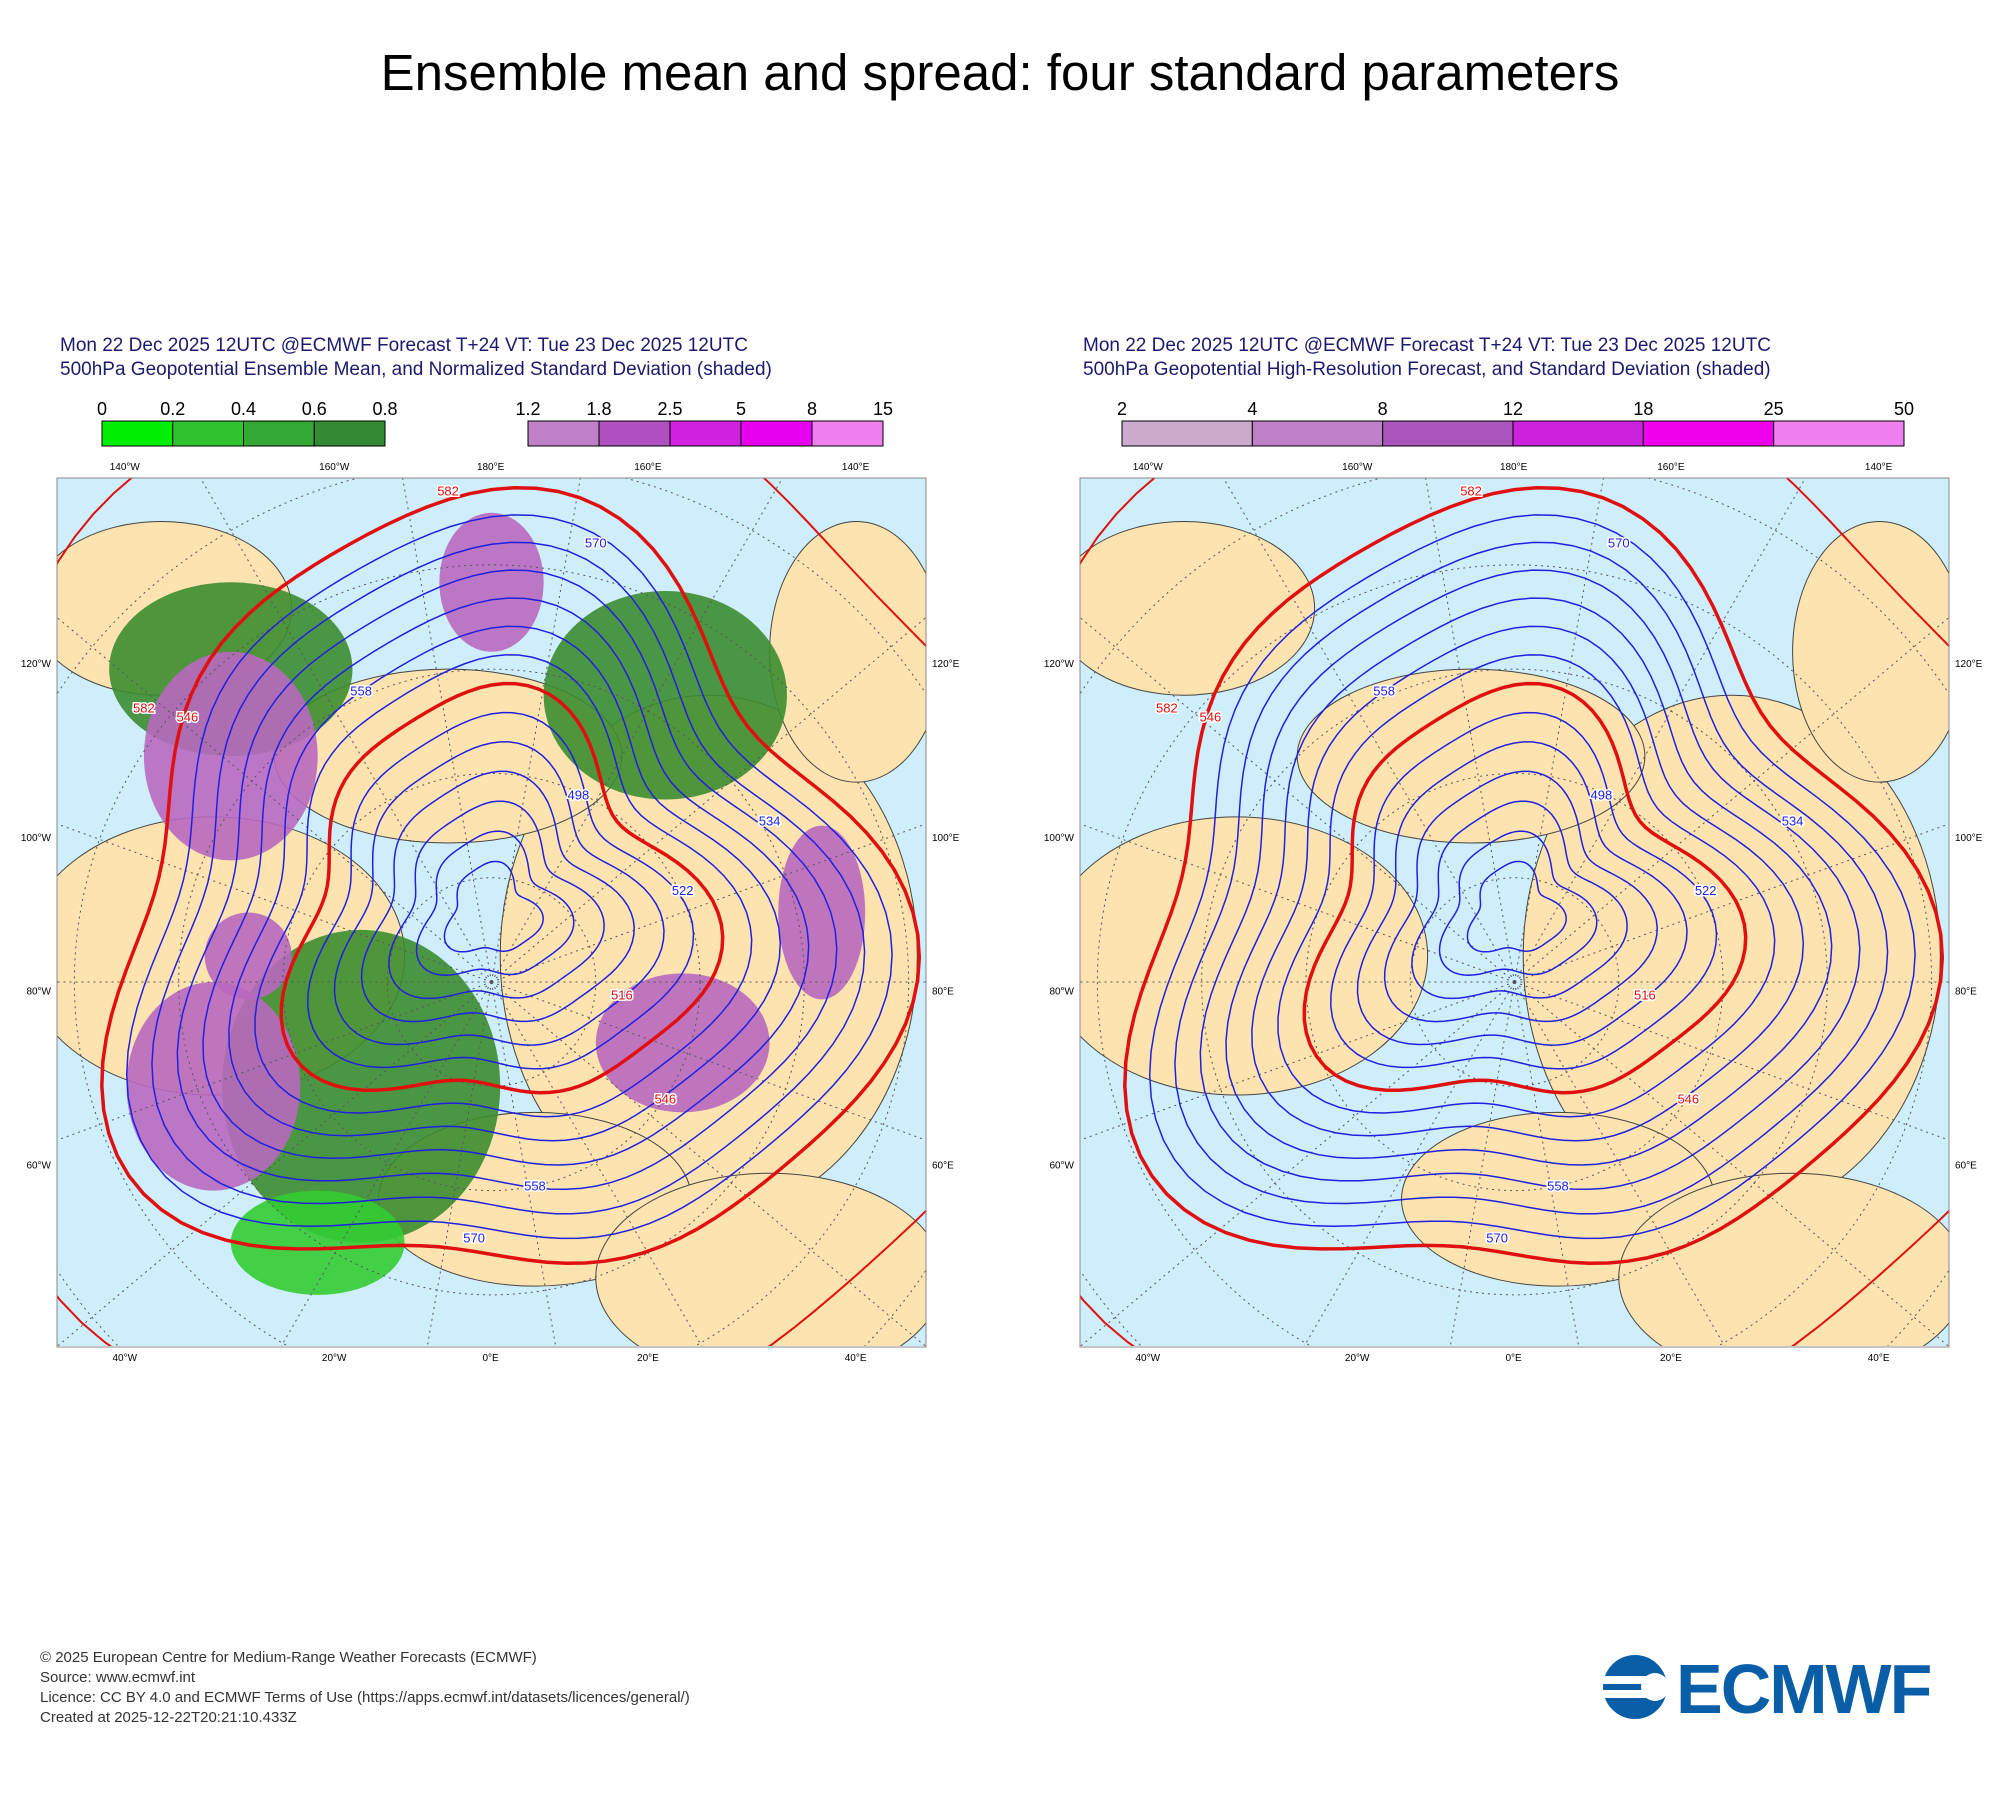  Describe the element at coordinates (741, 409) in the screenshot. I see `colorbar-label: 5` at that location.